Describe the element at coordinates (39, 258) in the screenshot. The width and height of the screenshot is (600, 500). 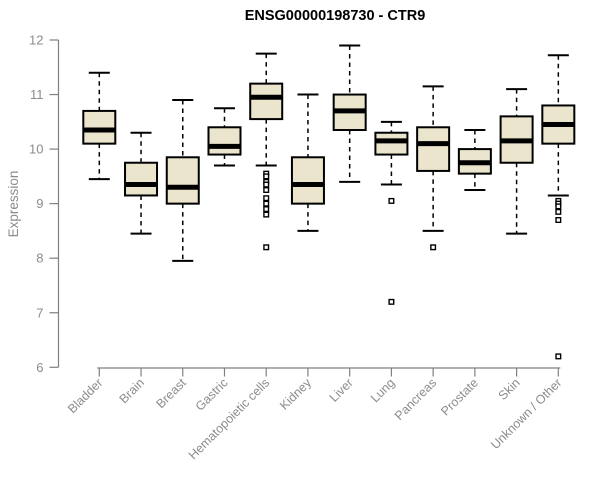
I see `y-tick-label: 8` at that location.